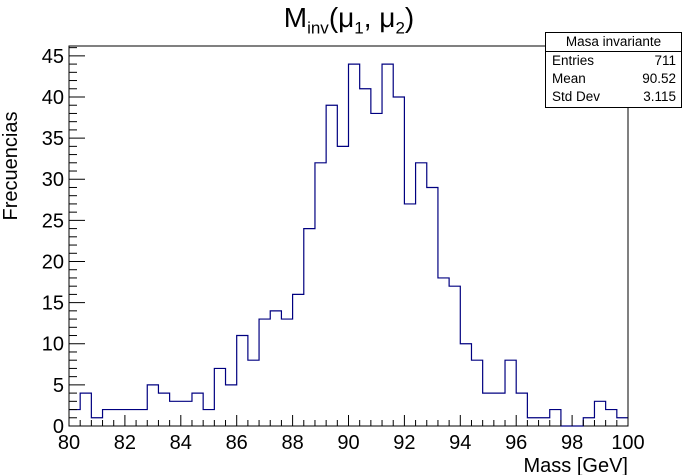 The height and width of the screenshot is (475, 698). Describe the element at coordinates (400, 28) in the screenshot. I see `title-sub-2: 2` at that location.